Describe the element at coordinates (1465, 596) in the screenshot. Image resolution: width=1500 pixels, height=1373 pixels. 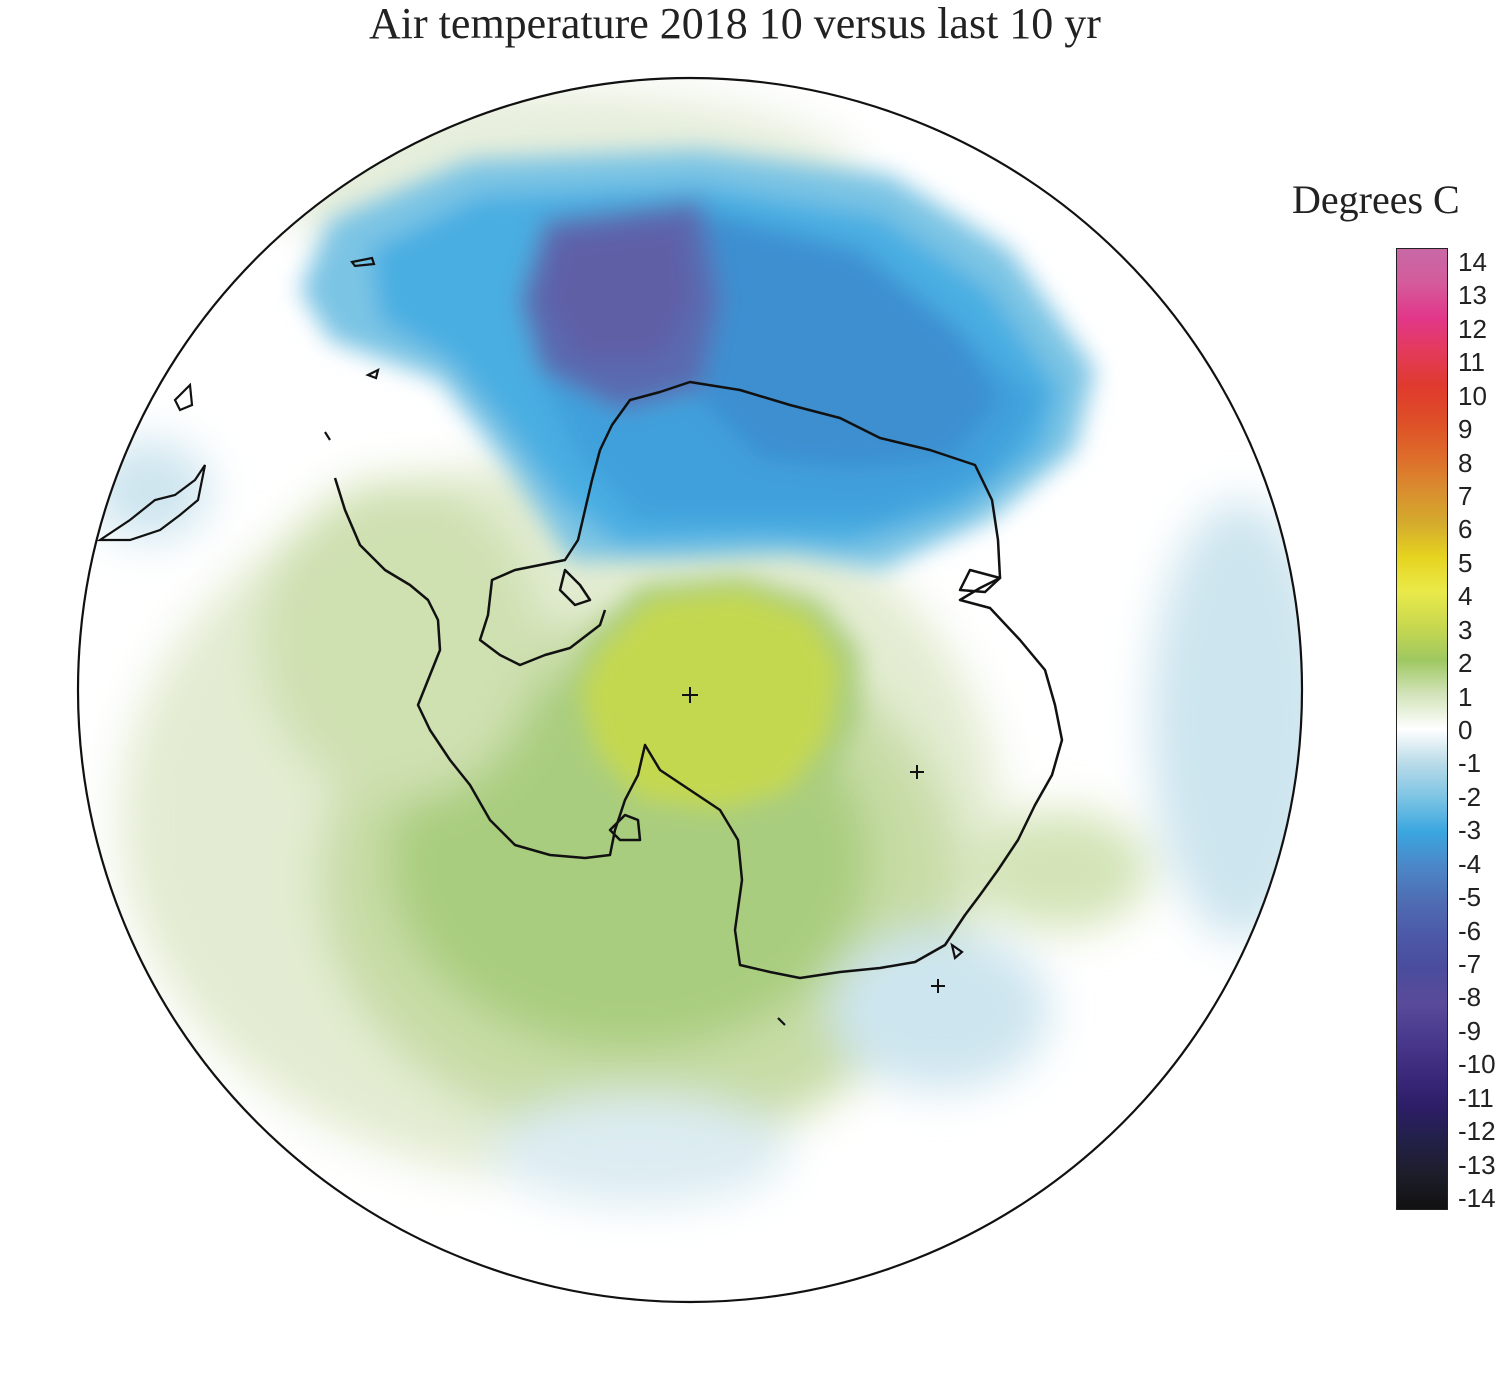
I see `colorbar-tick-label: 4` at that location.